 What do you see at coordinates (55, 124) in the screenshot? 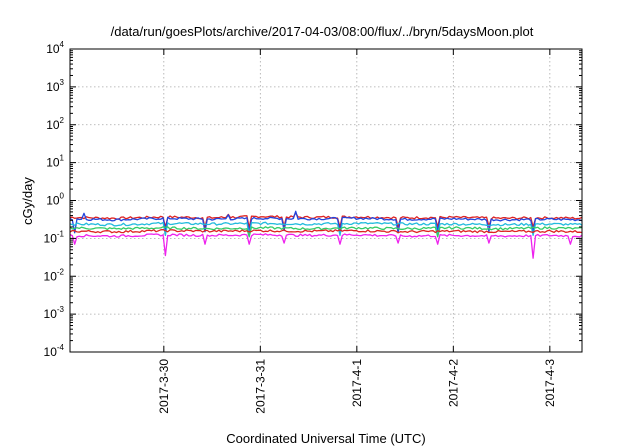
I see `y-tick-label: 10²` at bounding box center [55, 124].